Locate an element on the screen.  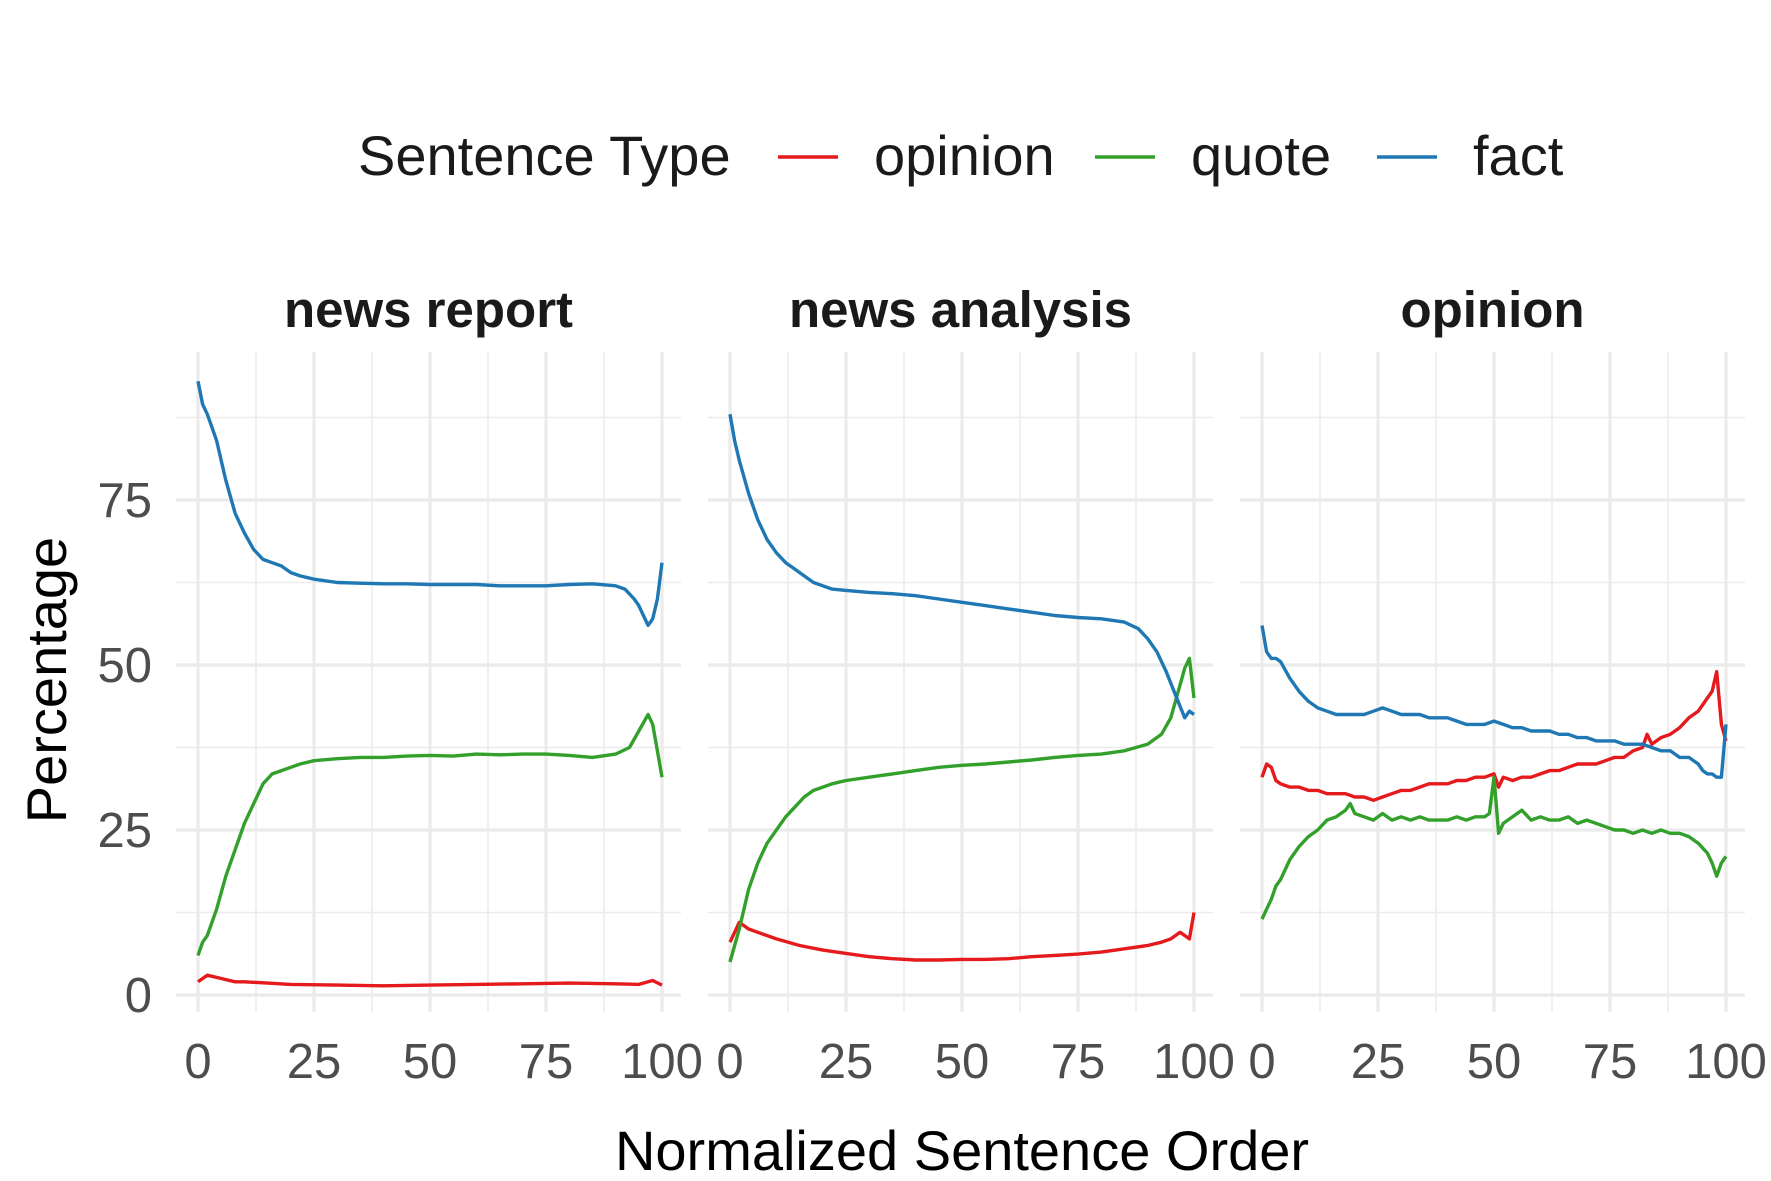
y-tick-label: 25 is located at coordinates (124, 831).